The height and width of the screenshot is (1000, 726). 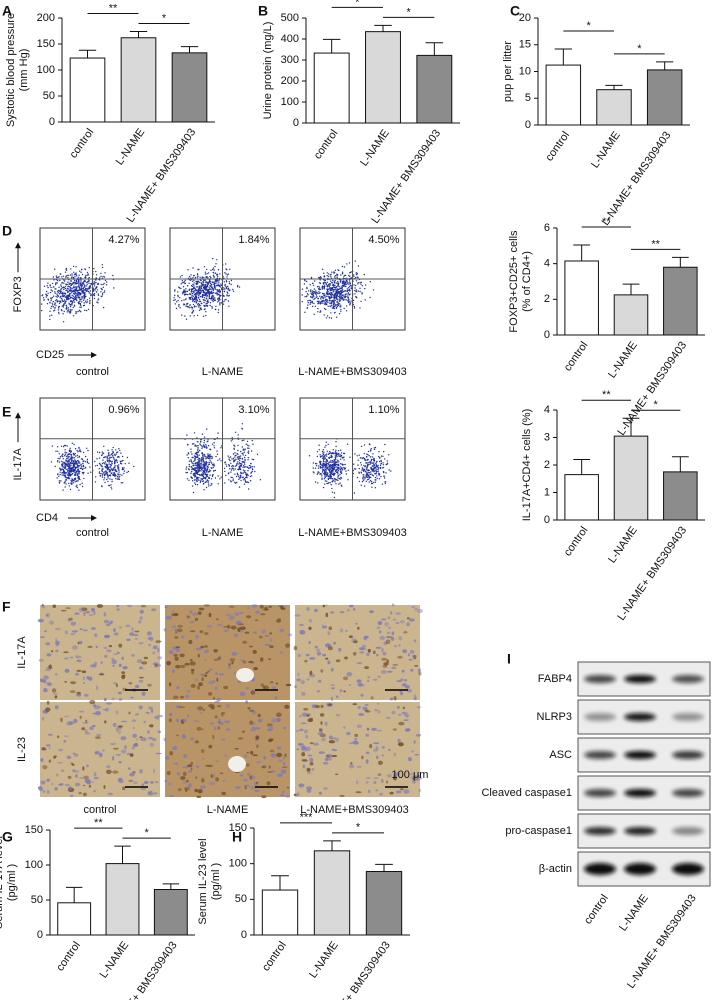 What do you see at coordinates (357, 652) in the screenshot?
I see `histology-image` at bounding box center [357, 652].